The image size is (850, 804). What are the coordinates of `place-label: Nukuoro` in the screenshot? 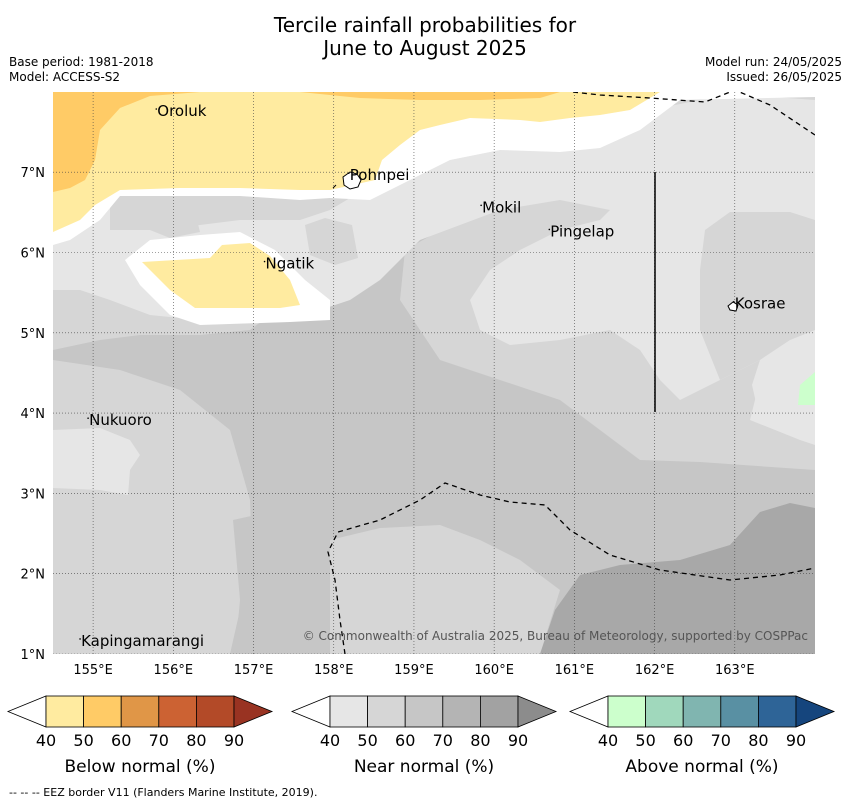 It's located at (120, 420).